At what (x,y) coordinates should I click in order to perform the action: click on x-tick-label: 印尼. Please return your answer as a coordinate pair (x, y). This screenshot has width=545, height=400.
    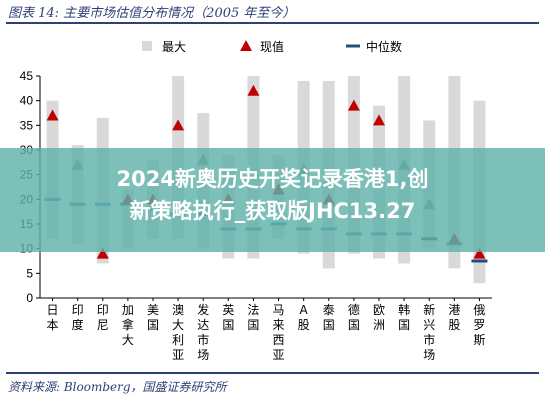
    Looking at the image, I should click on (103, 317).